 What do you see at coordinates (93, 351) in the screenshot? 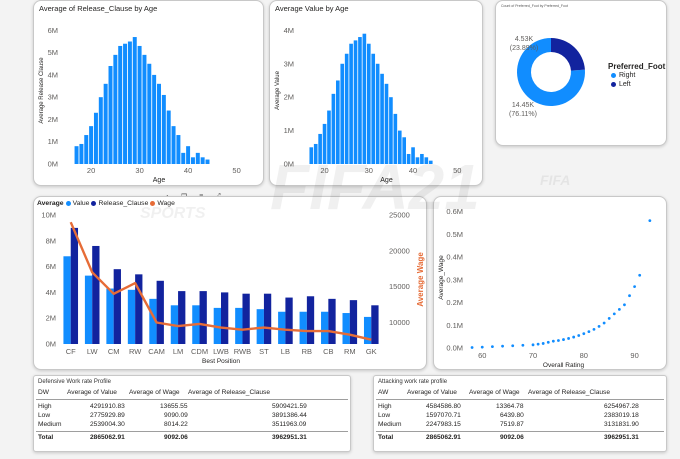
I see `x-tick-label: LW` at bounding box center [93, 351].